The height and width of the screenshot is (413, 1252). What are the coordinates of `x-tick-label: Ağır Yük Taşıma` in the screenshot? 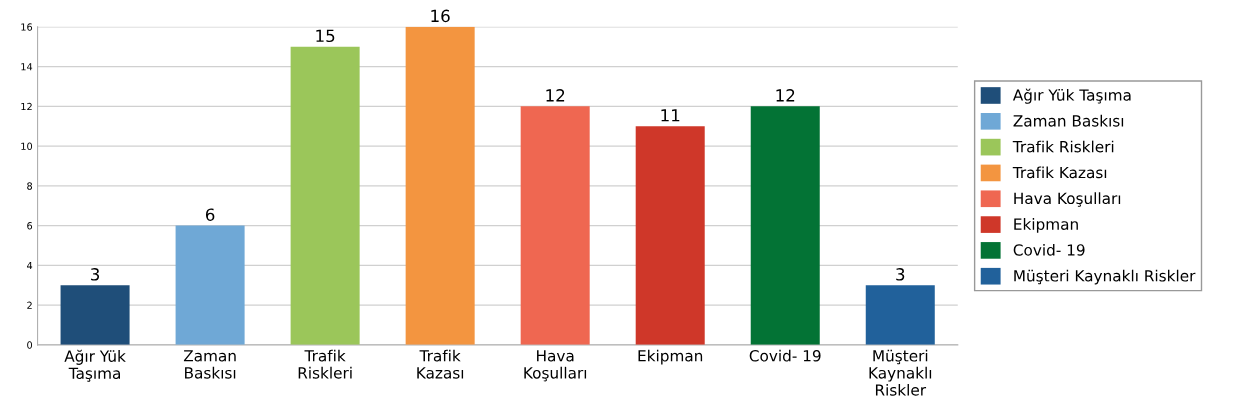 It's located at (95, 365).